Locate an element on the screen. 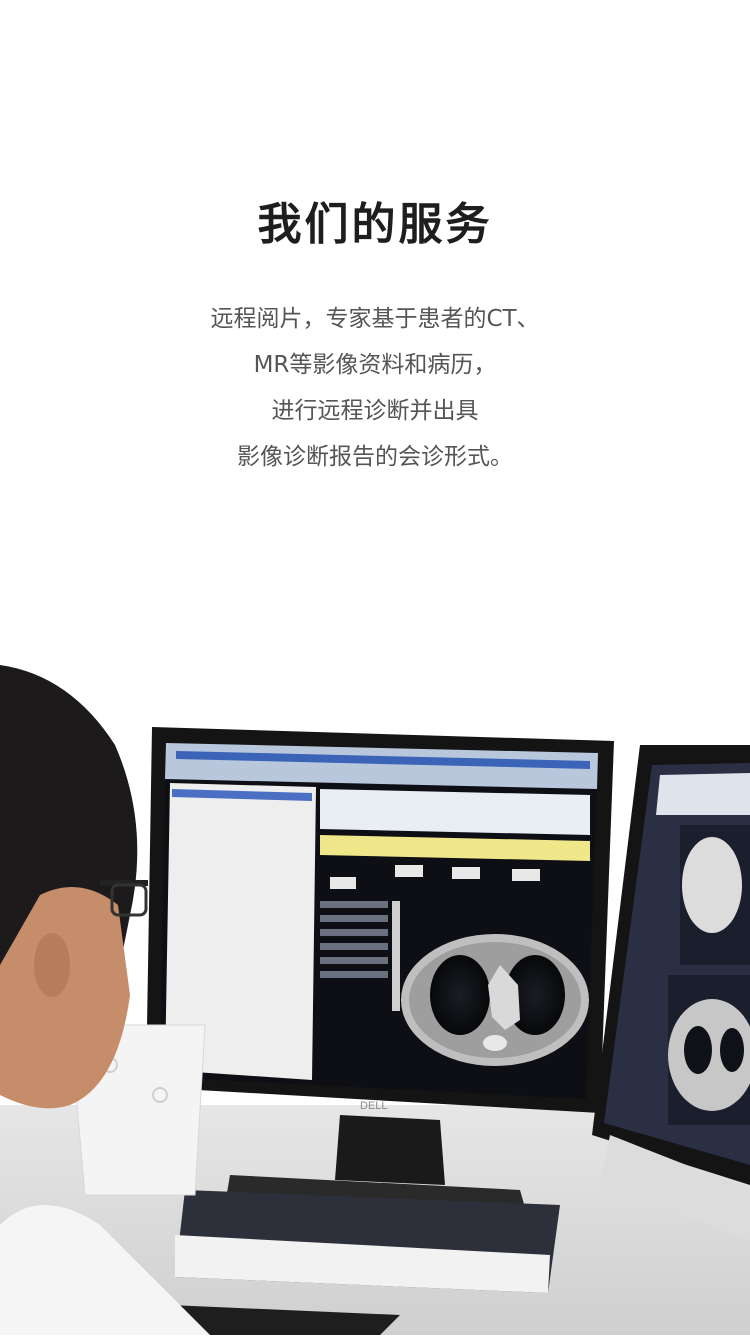 This screenshot has height=1339, width=750. description-line: 进行远程诊断并出具 is located at coordinates (375, 411).